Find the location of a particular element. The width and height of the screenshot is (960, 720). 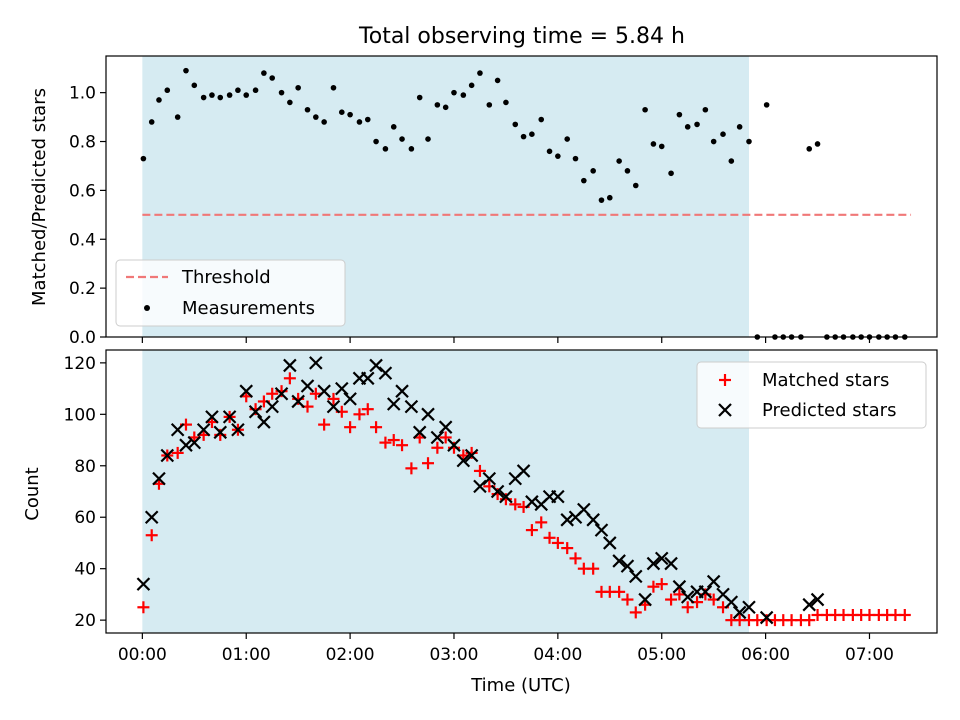

x-tick-label: 06:00 is located at coordinates (765, 655).